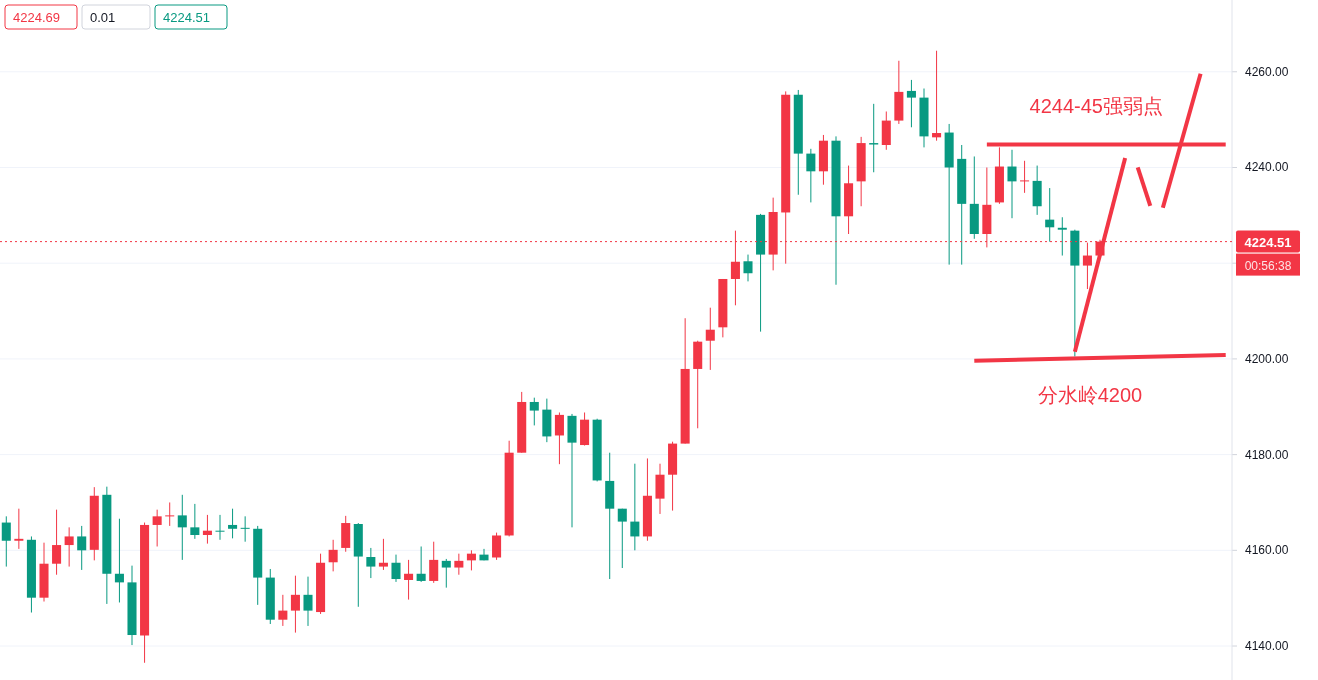 Image resolution: width=1318 pixels, height=680 pixels. What do you see at coordinates (186, 17) in the screenshot?
I see `annotation: 4224.51` at bounding box center [186, 17].